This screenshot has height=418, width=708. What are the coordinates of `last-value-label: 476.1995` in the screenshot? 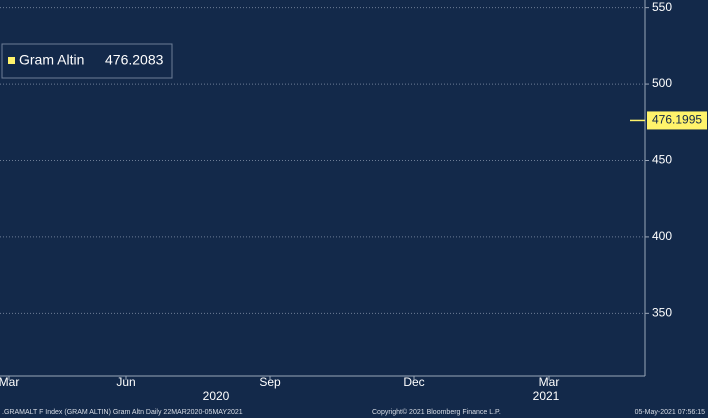 It's located at (677, 120).